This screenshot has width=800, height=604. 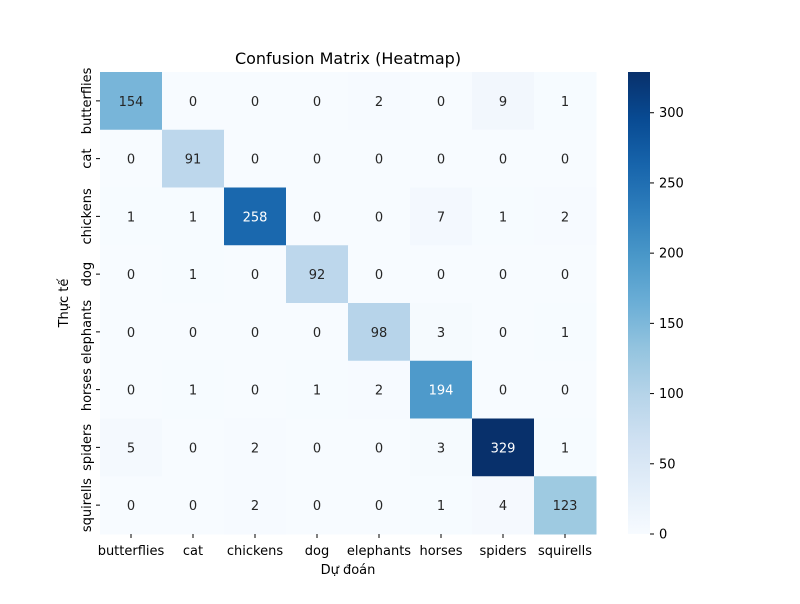 I want to click on cell-value-label: 123, so click(x=565, y=506).